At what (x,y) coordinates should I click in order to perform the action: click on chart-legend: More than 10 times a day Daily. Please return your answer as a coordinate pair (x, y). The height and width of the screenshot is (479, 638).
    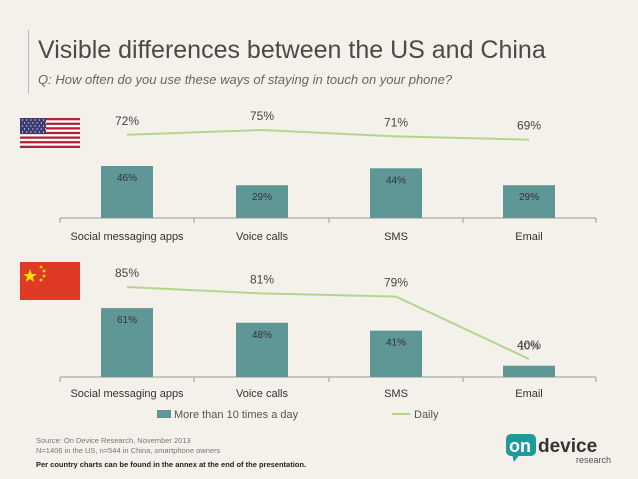
    Looking at the image, I should click on (298, 415).